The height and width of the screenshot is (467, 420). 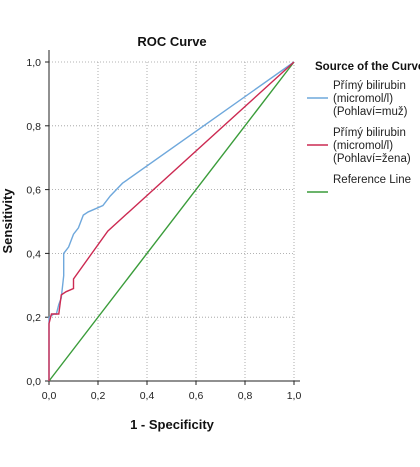 I want to click on y-axis-label: Sensitivity, so click(x=7, y=221).